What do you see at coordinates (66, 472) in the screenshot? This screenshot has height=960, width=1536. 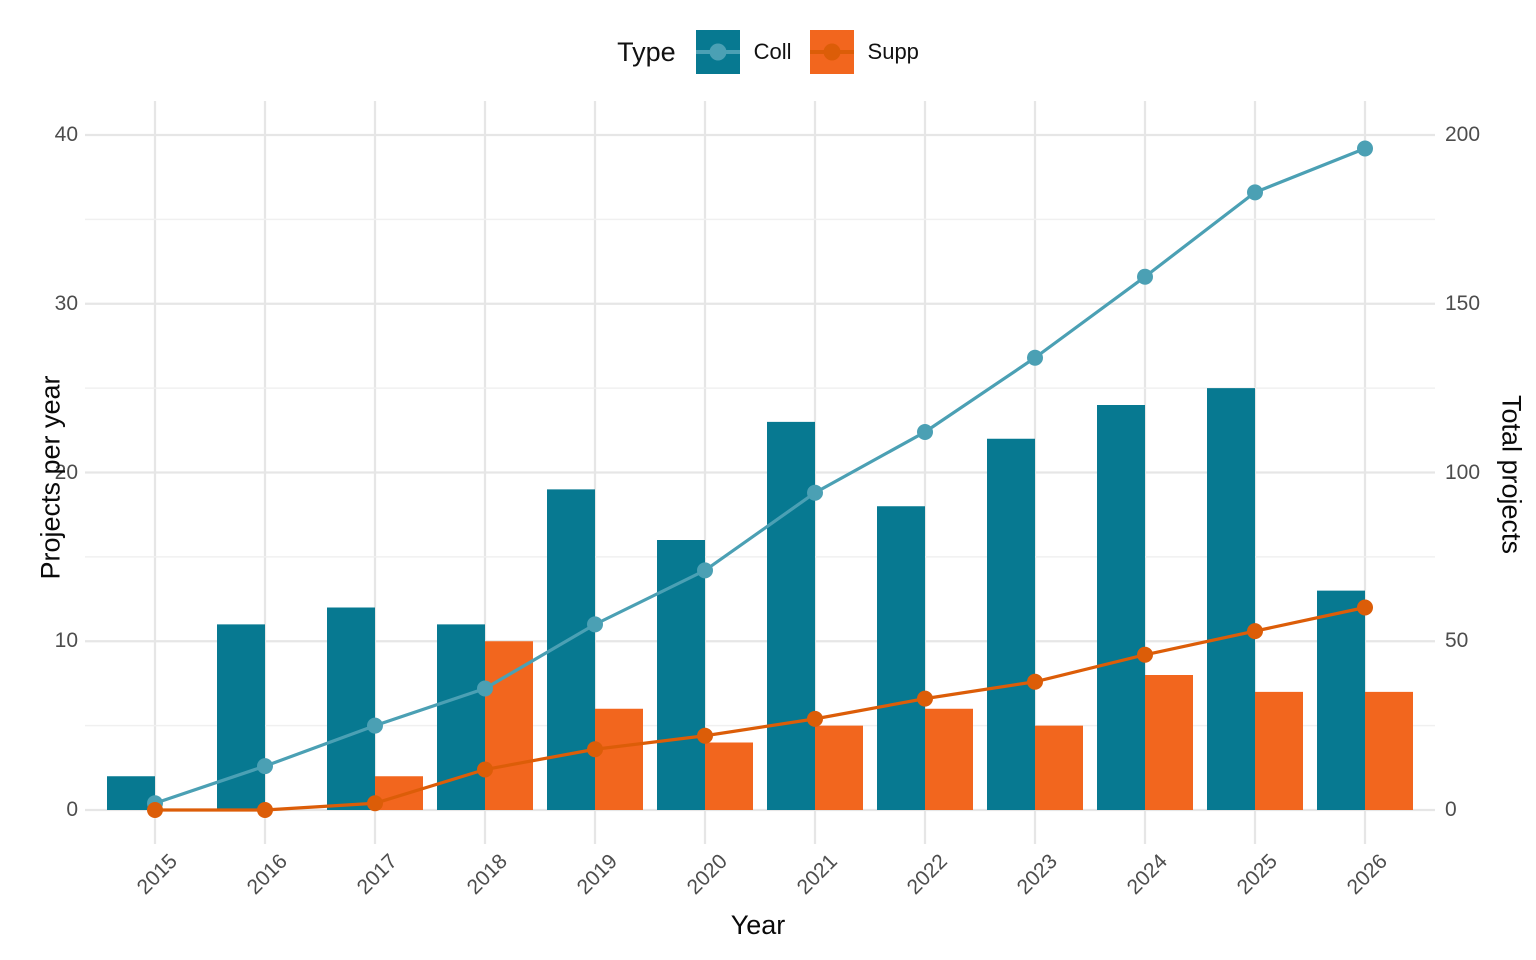 I see `y-tick-left-20: 20` at bounding box center [66, 472].